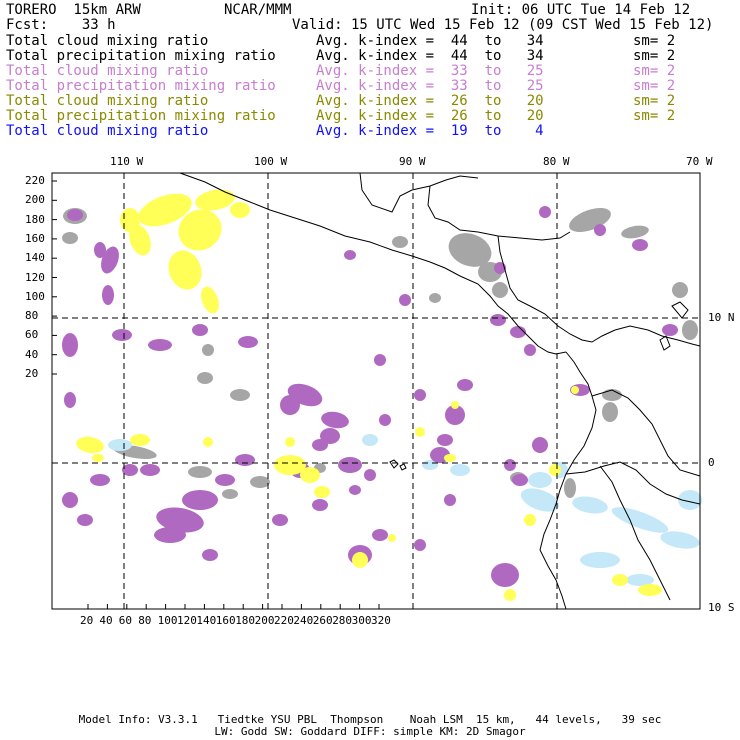 The height and width of the screenshot is (740, 740). I want to click on lon-label: 80 W, so click(556, 161).